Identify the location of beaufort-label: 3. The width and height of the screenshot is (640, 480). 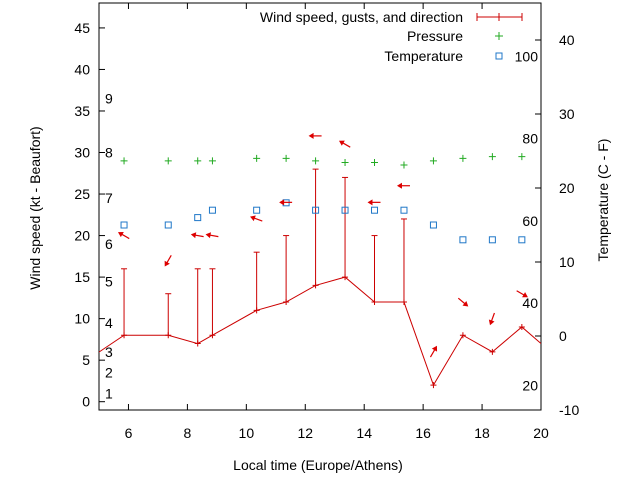
(109, 352).